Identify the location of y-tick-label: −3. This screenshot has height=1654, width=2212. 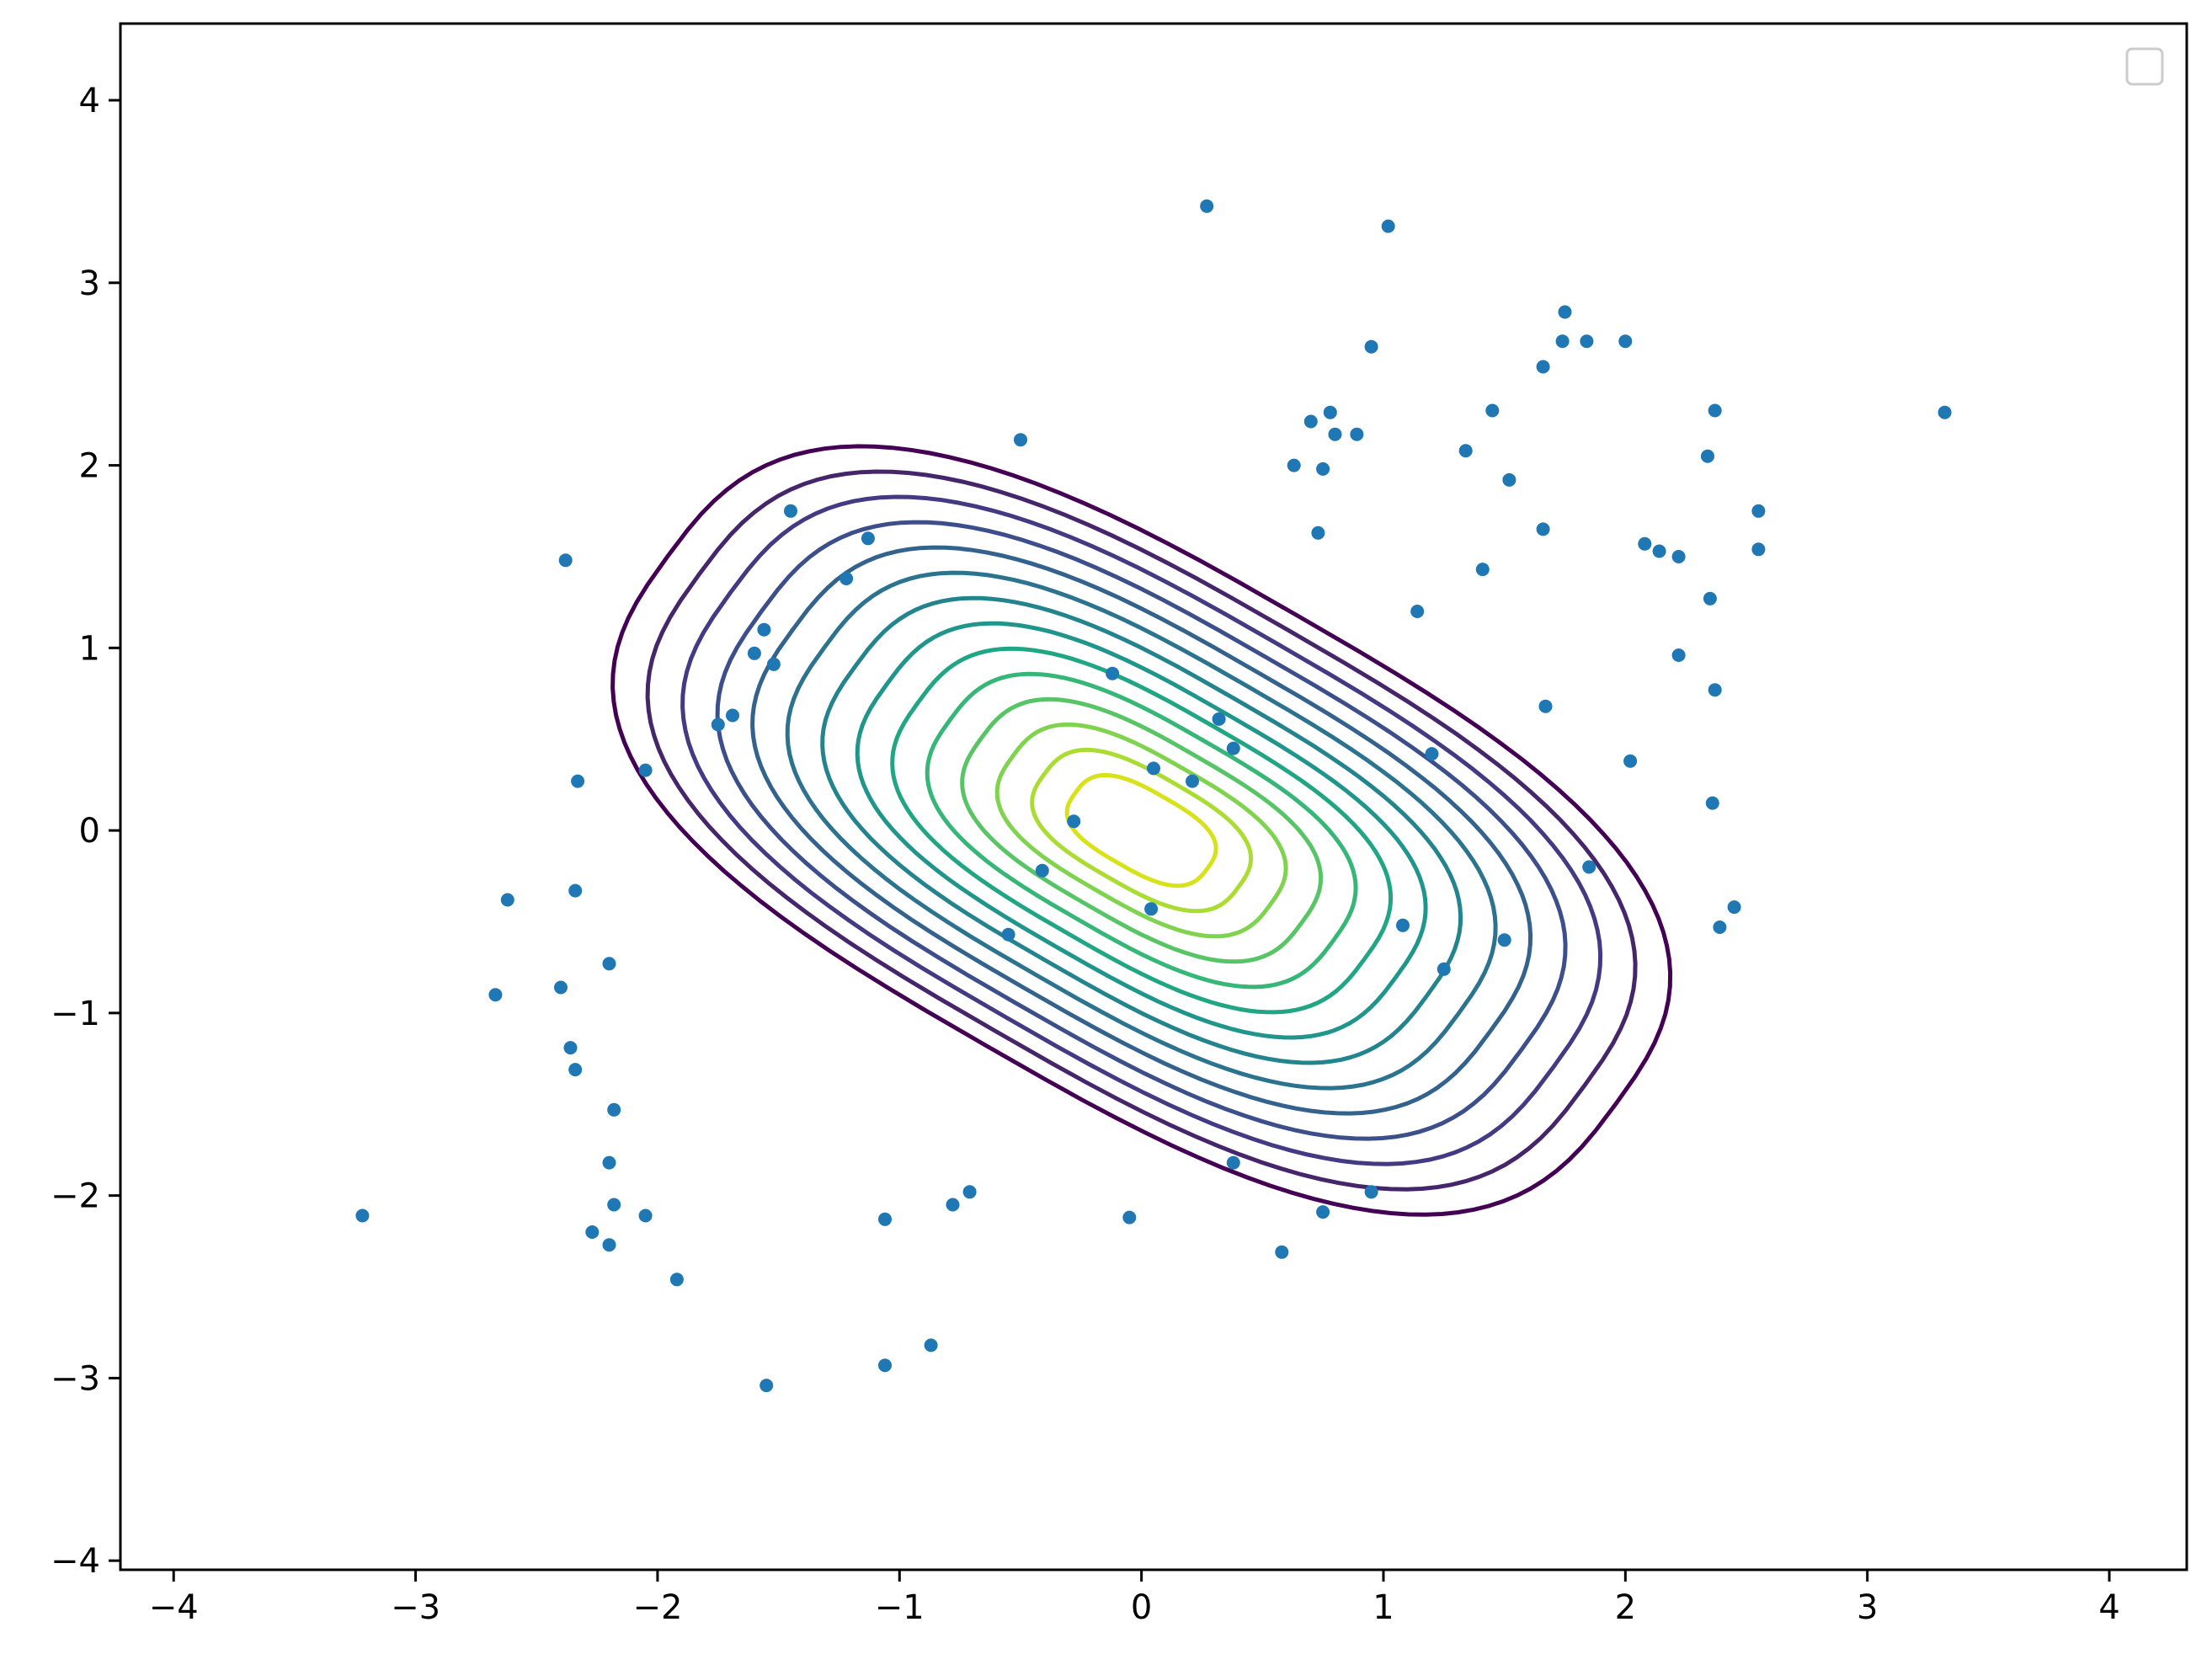
(75, 1378).